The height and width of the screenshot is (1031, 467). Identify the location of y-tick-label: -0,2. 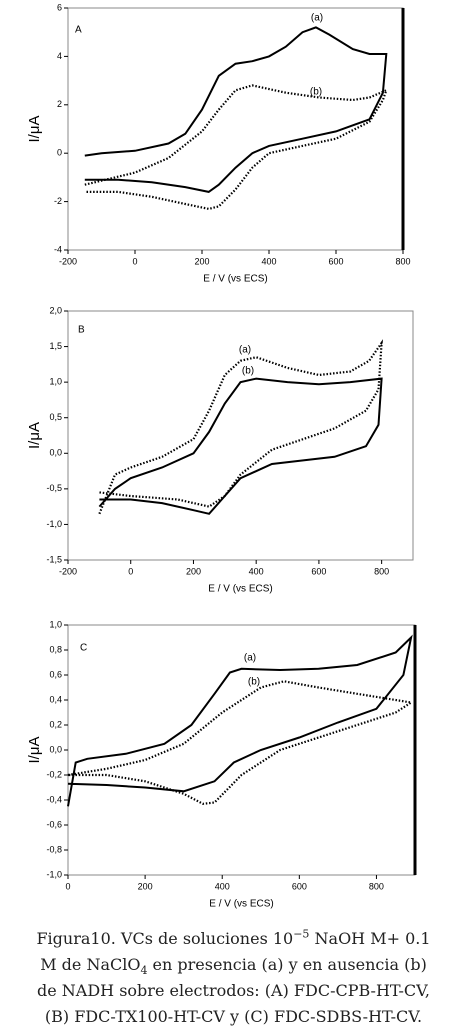
(54, 774).